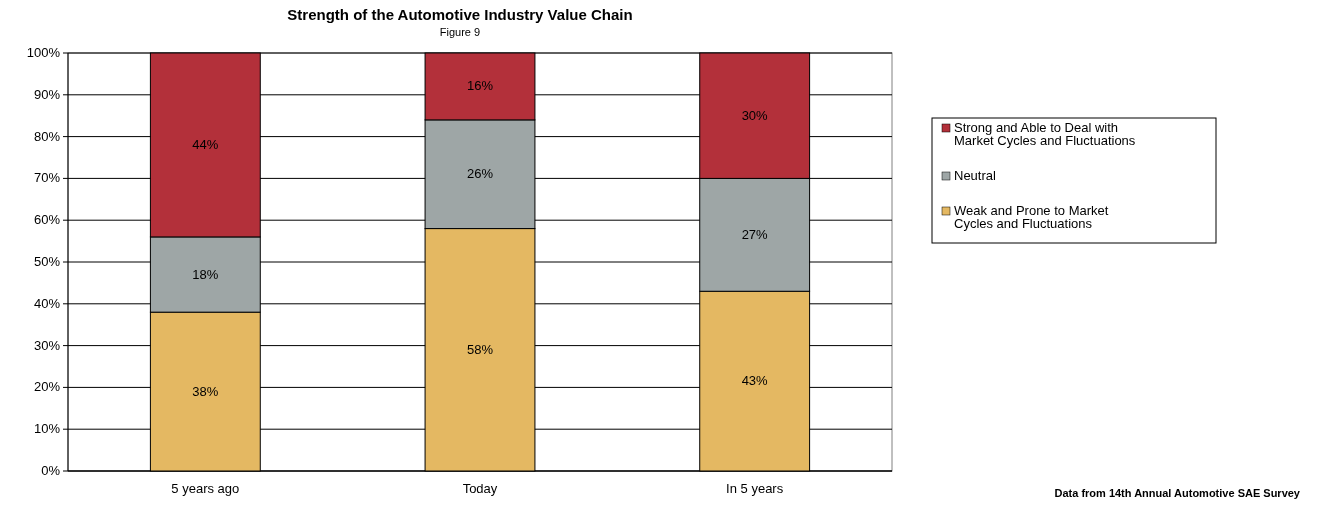 The width and height of the screenshot is (1319, 508). Describe the element at coordinates (480, 174) in the screenshot. I see `data-label: 26%` at that location.